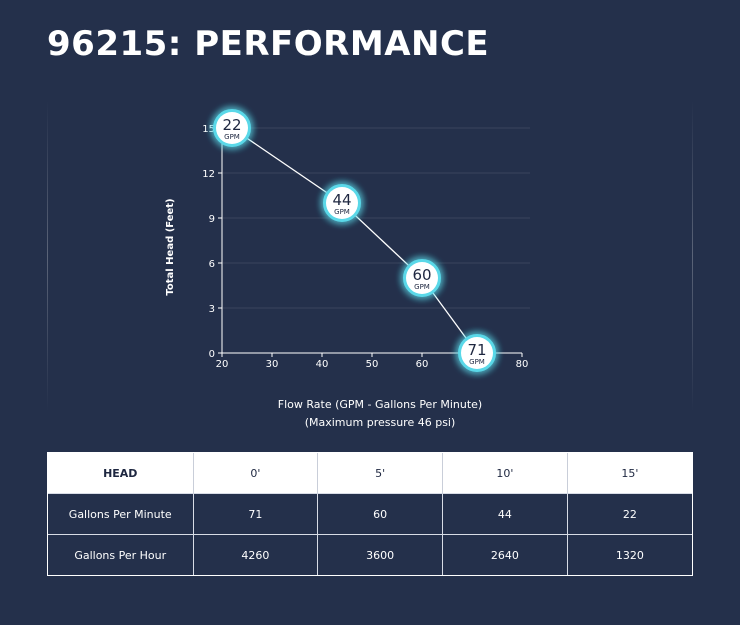 The width and height of the screenshot is (740, 625). What do you see at coordinates (47, 256) in the screenshot?
I see `frame-left-line` at bounding box center [47, 256].